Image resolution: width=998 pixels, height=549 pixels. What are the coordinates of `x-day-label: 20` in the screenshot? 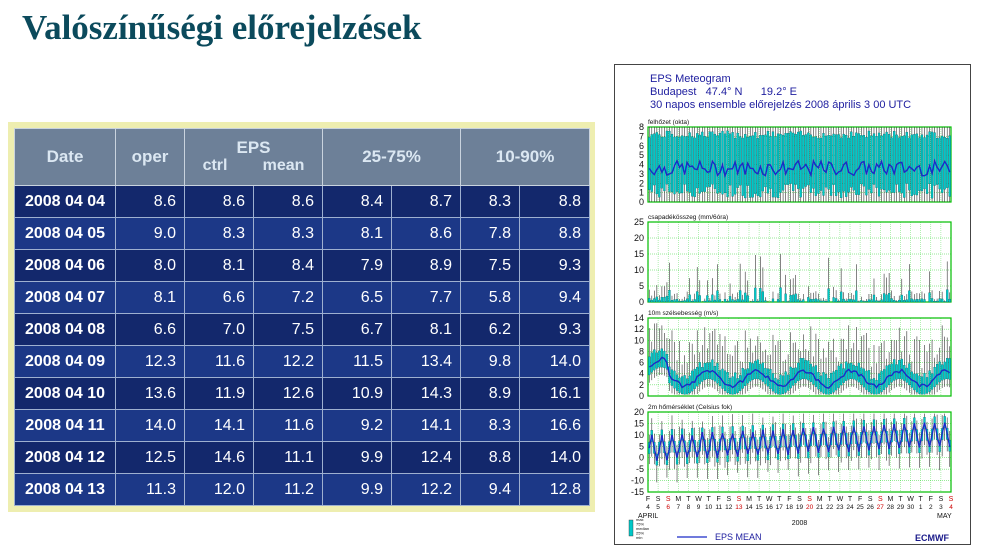 It's located at (810, 507).